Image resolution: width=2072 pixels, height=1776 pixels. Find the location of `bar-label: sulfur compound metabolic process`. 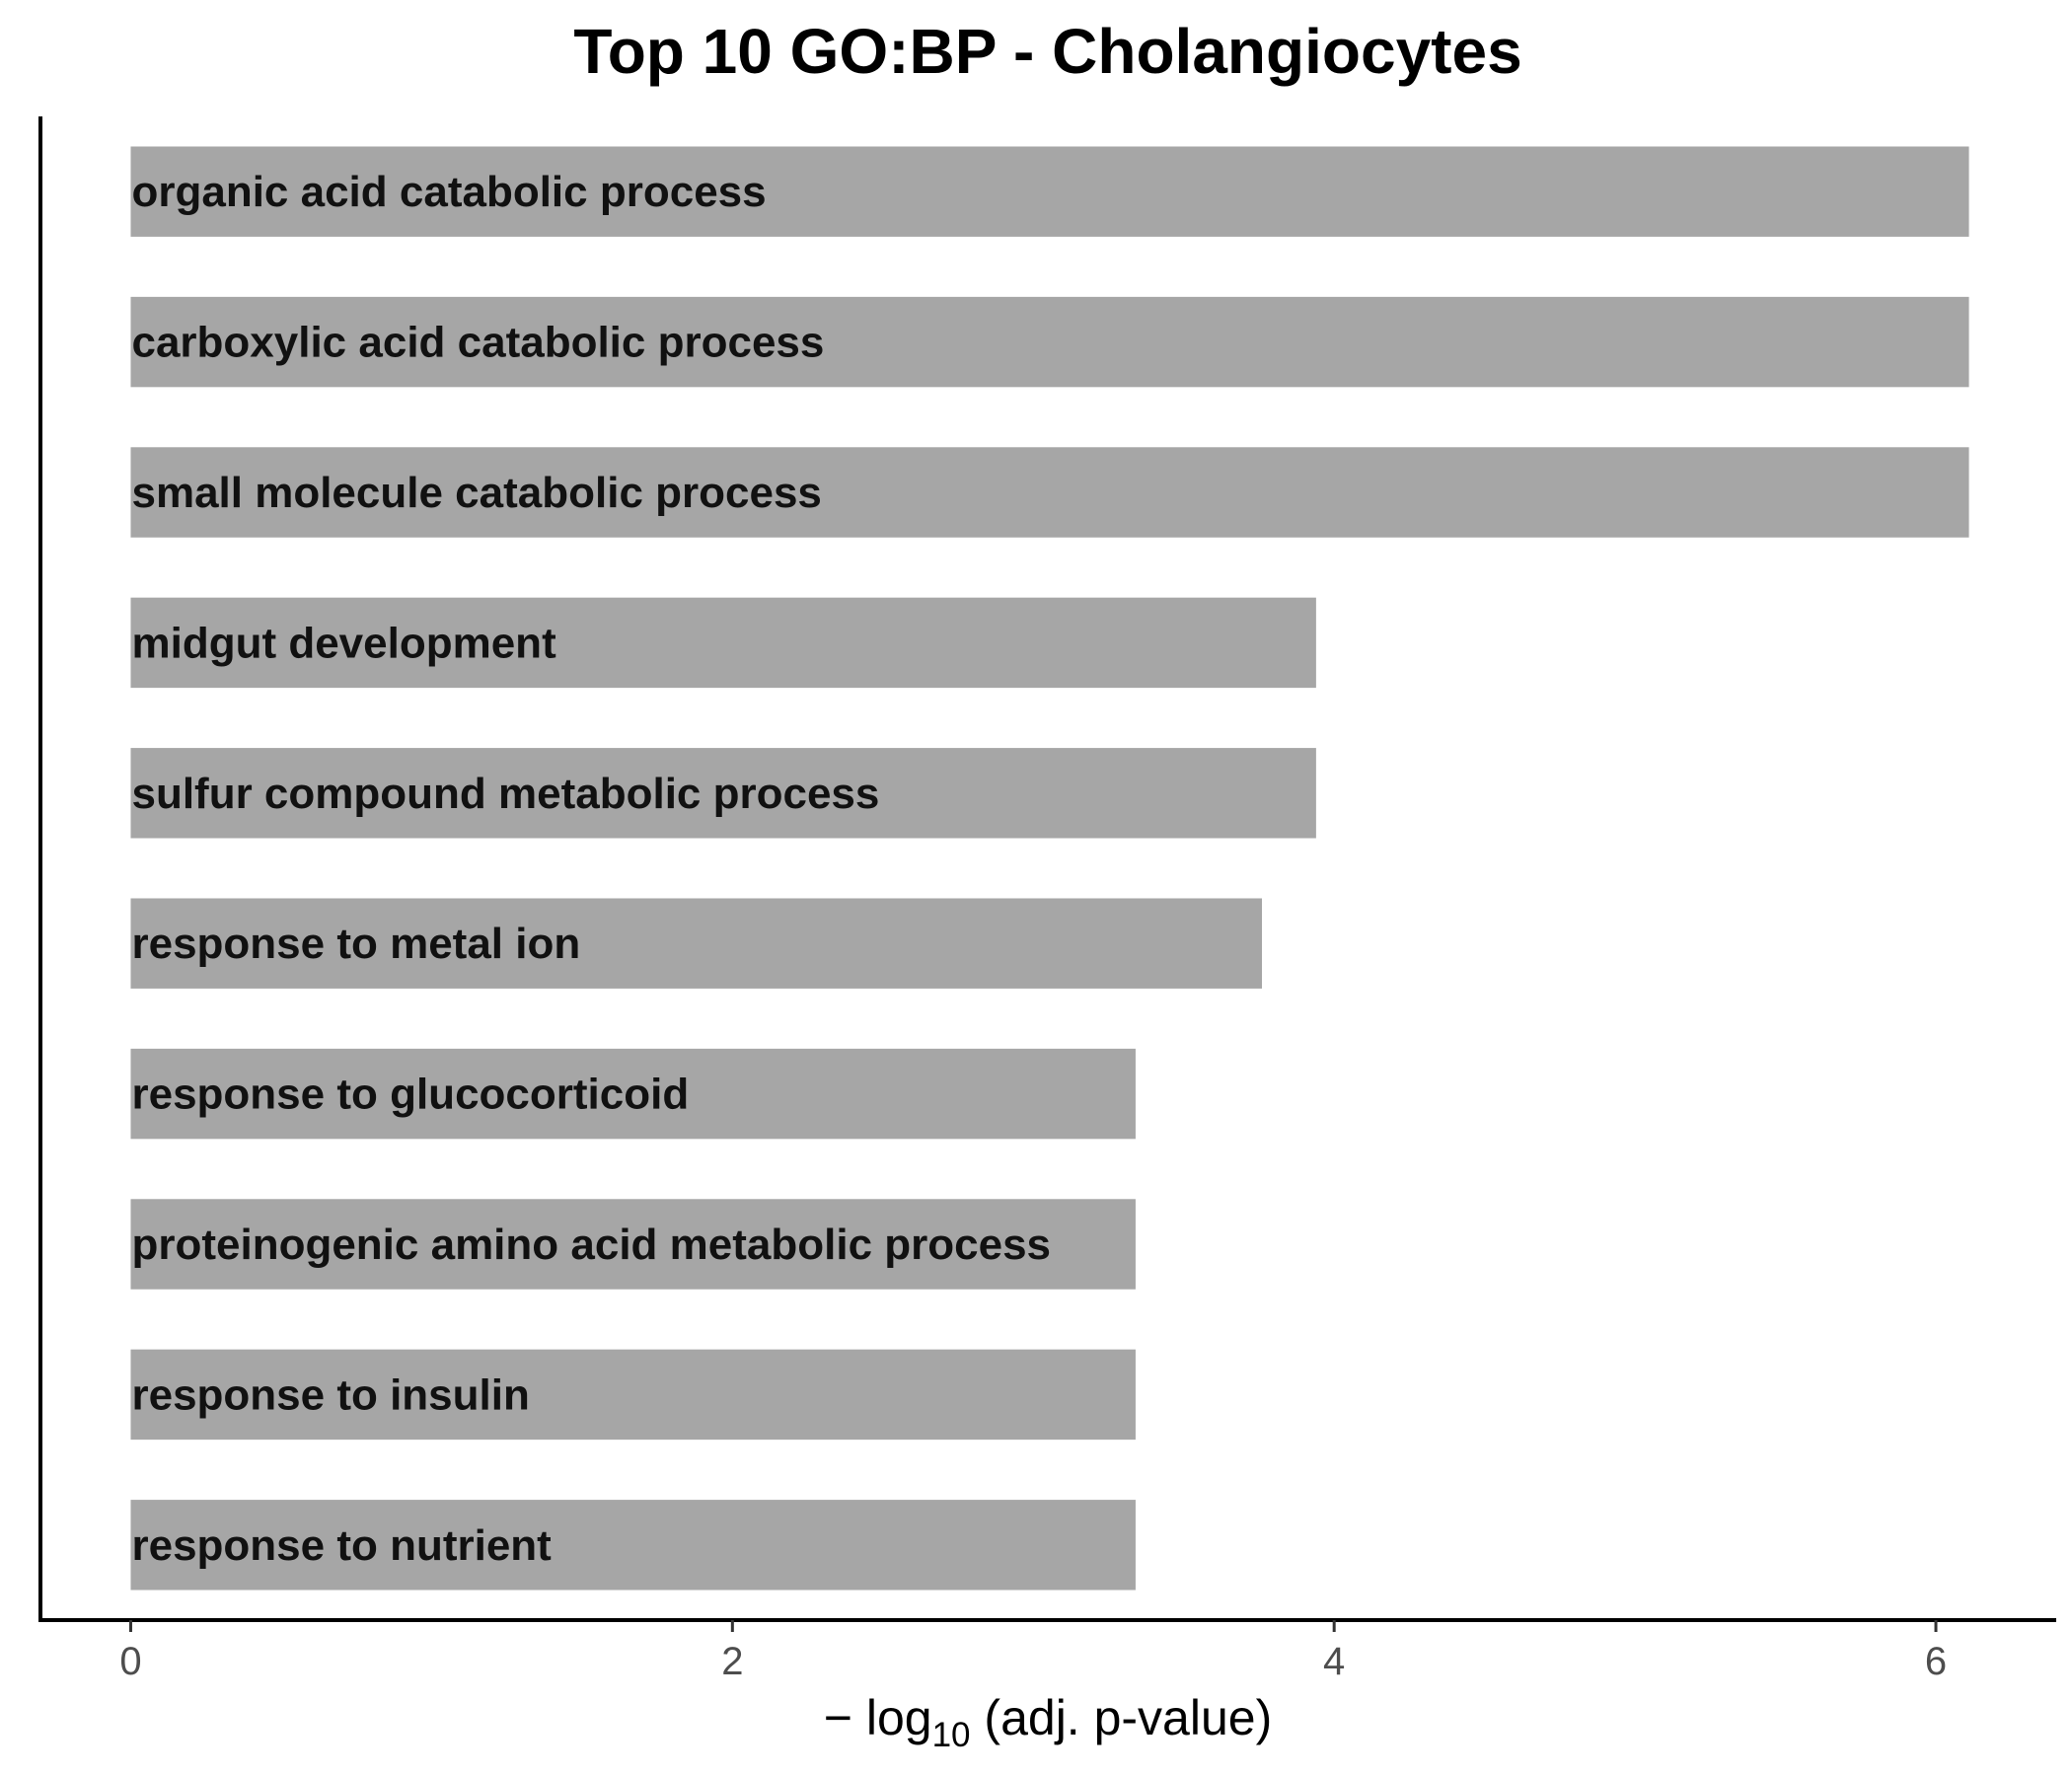

bar-label: sulfur compound metabolic process is located at coordinates (505, 794).